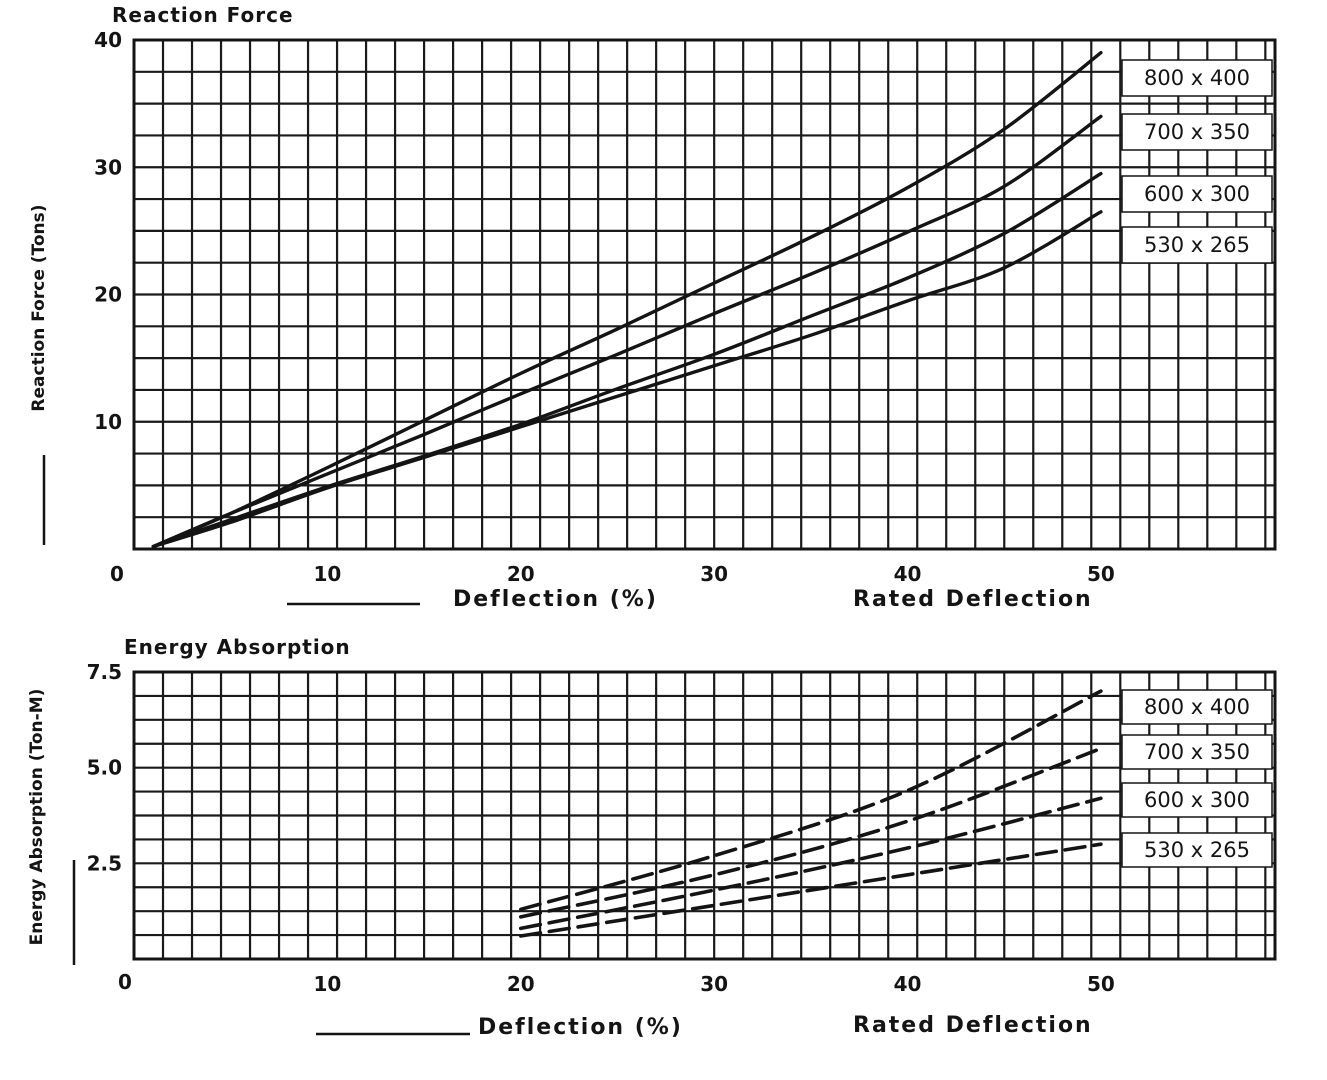 The image size is (1327, 1080). I want to click on y-tick-label: 5.0, so click(104, 768).